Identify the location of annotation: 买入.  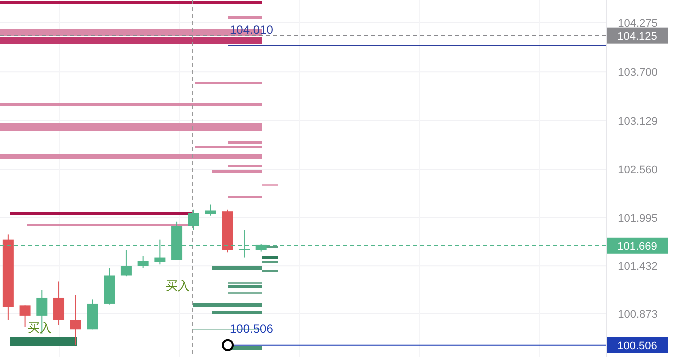
(178, 286).